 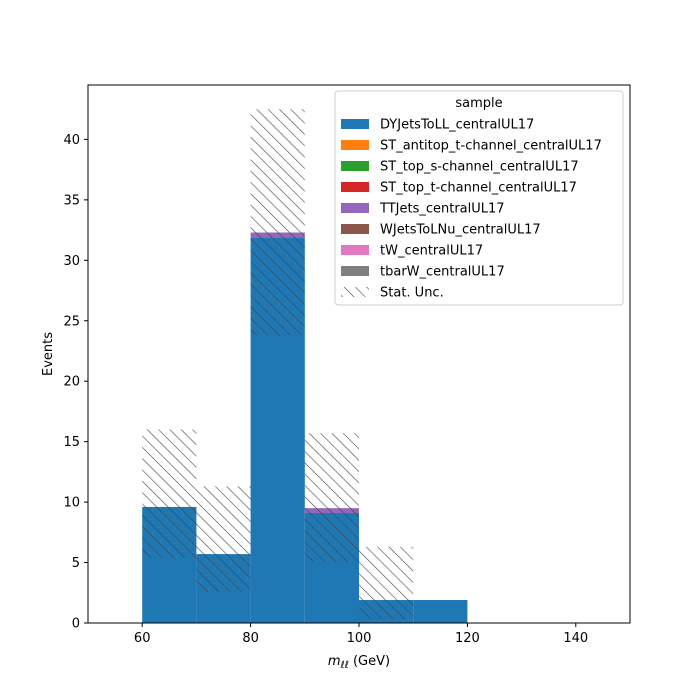 What do you see at coordinates (223, 539) in the screenshot?
I see `unc-band-bin1` at bounding box center [223, 539].